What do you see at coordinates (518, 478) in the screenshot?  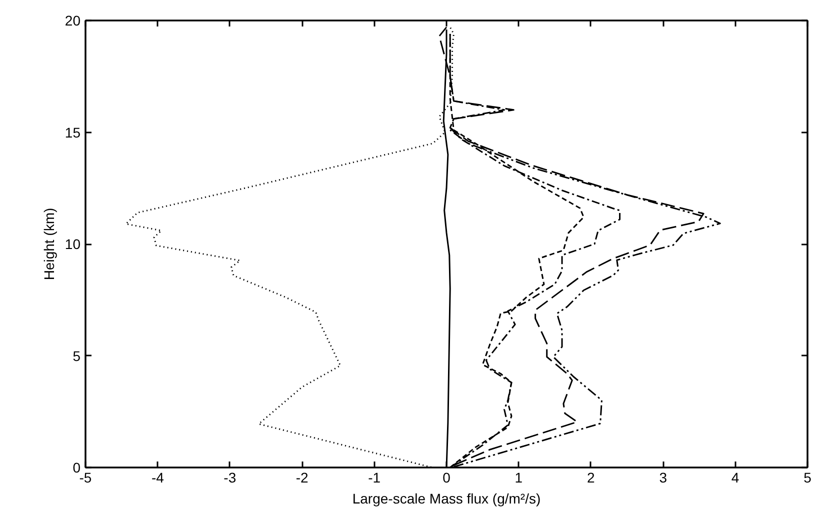 I see `x-tick-label: 1` at bounding box center [518, 478].